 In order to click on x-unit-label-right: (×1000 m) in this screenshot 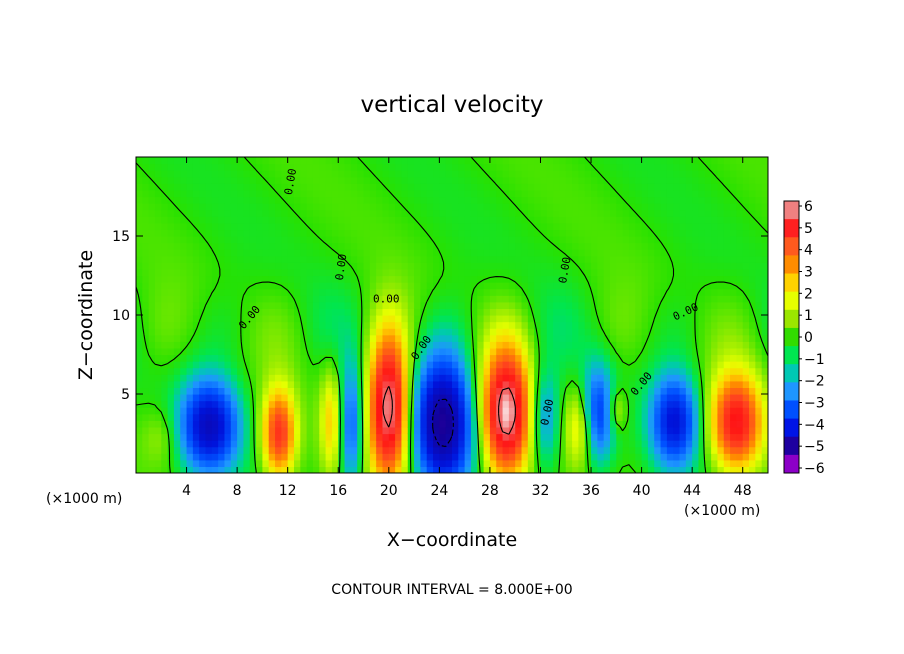, I will do `click(722, 511)`.